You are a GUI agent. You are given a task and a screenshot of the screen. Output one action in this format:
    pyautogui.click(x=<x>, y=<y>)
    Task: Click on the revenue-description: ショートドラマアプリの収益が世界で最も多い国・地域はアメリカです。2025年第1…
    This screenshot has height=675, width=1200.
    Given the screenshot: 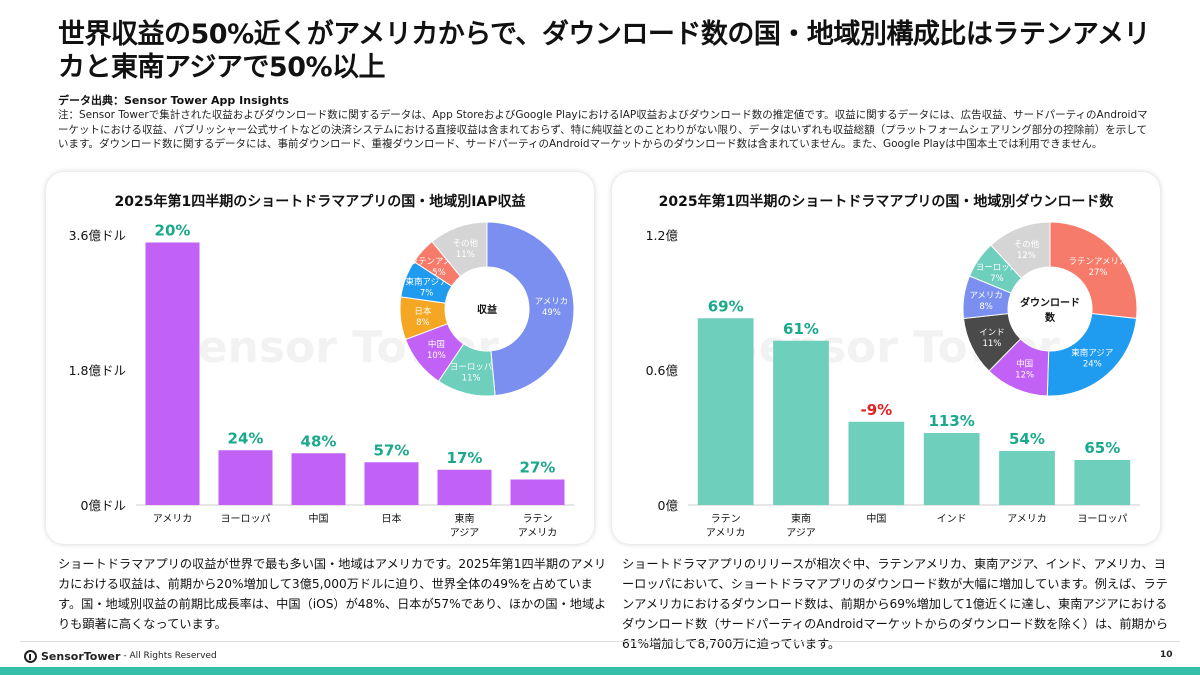 What is the action you would take?
    pyautogui.click(x=332, y=594)
    